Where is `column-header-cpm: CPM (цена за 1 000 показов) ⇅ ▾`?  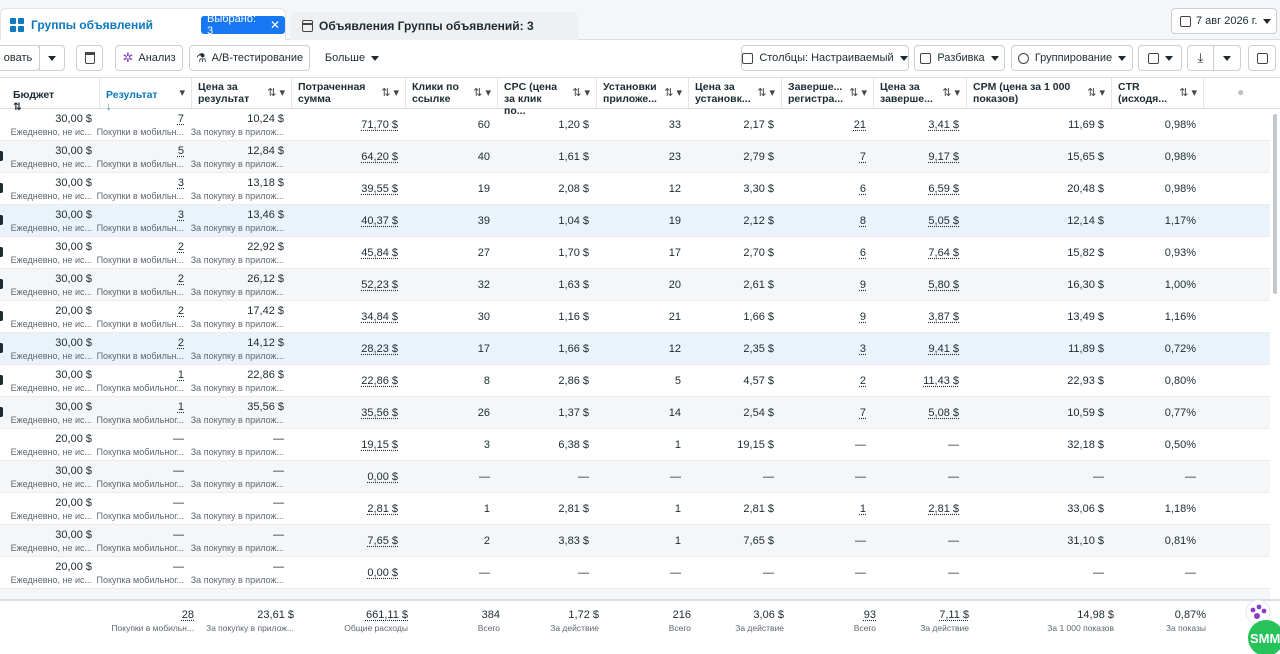 column-header-cpm: CPM (цена за 1 000 показов) ⇅ ▾ is located at coordinates (1039, 93).